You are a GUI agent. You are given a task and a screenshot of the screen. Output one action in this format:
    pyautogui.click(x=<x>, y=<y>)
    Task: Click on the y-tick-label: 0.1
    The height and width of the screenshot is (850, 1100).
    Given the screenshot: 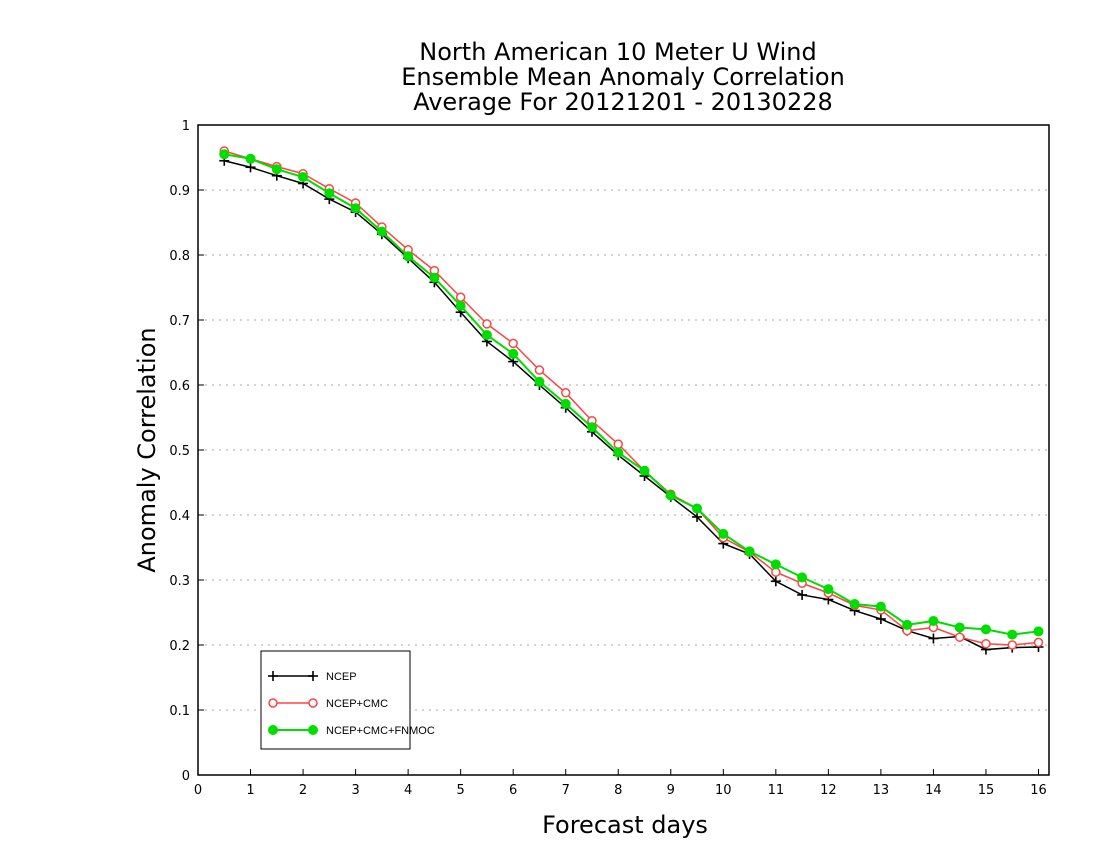 What is the action you would take?
    pyautogui.click(x=179, y=711)
    